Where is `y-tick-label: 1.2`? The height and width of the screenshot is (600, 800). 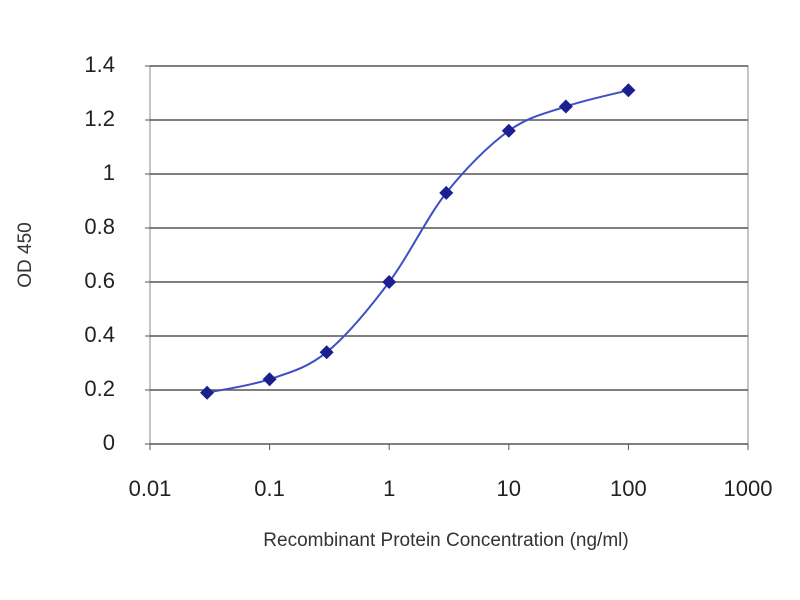
y-tick-label: 1.2 is located at coordinates (99, 118).